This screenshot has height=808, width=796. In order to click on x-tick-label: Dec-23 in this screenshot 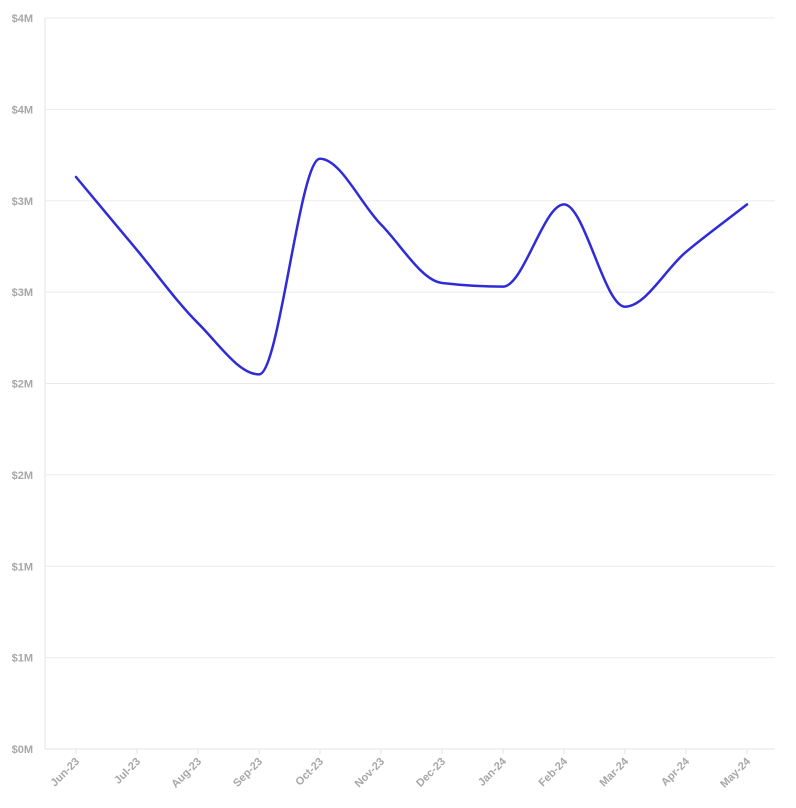, I will do `click(431, 773)`.